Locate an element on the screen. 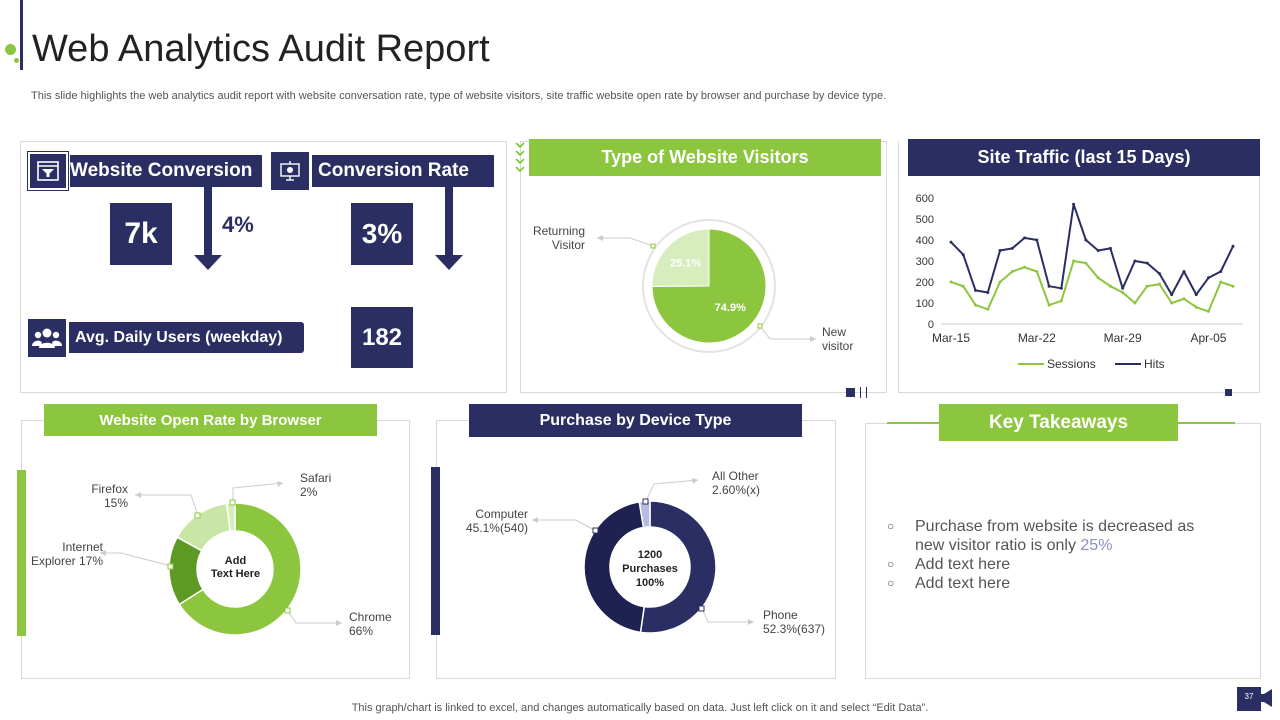 The width and height of the screenshot is (1280, 720). y-tick-label: 100 is located at coordinates (925, 304).